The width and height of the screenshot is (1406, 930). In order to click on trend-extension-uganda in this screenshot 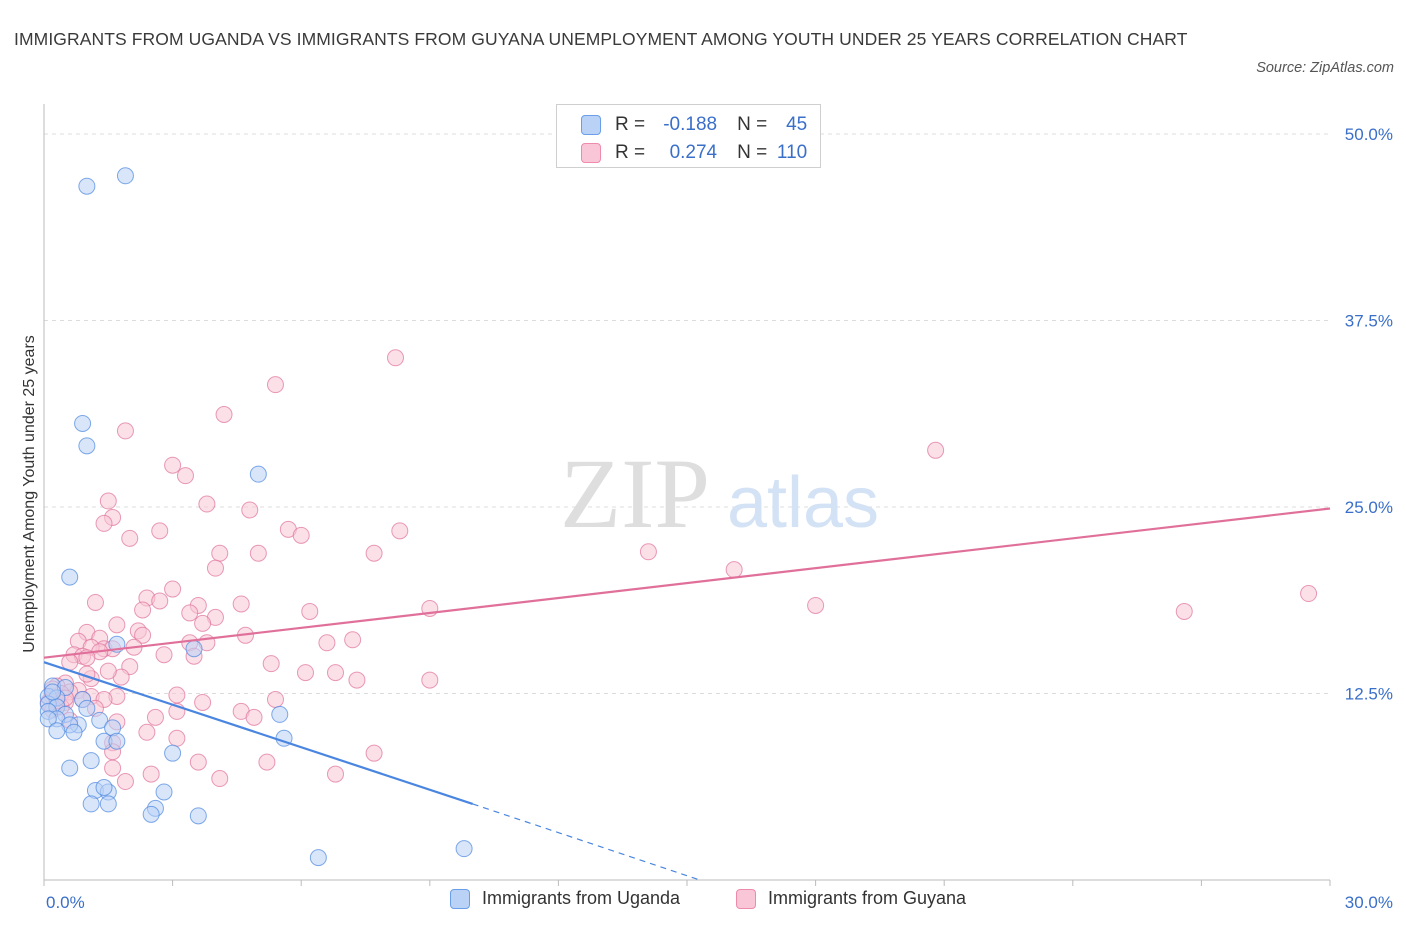, I will do `click(586, 842)`.